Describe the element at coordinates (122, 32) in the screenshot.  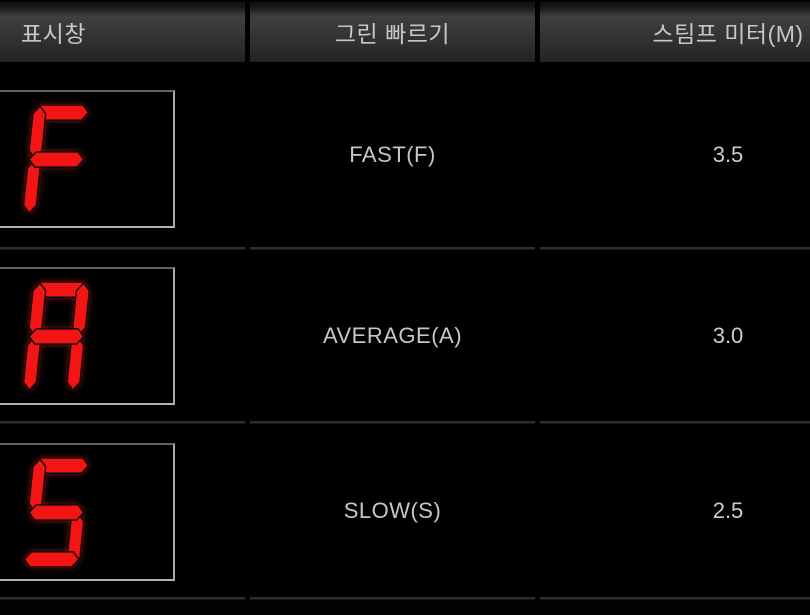
I see `header-cell-display-window: 표시창` at that location.